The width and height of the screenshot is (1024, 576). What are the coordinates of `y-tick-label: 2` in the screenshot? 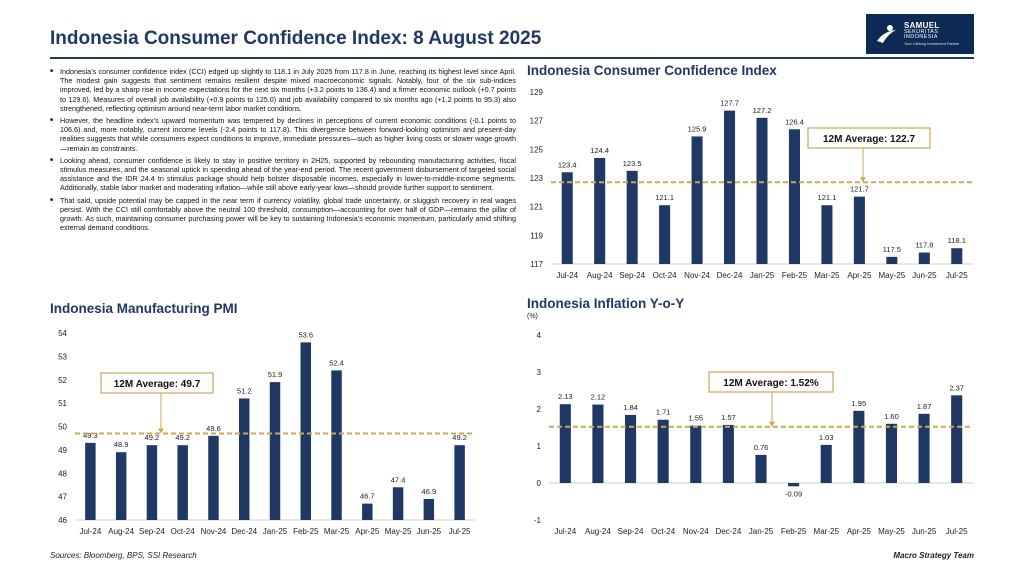 It's located at (539, 409).